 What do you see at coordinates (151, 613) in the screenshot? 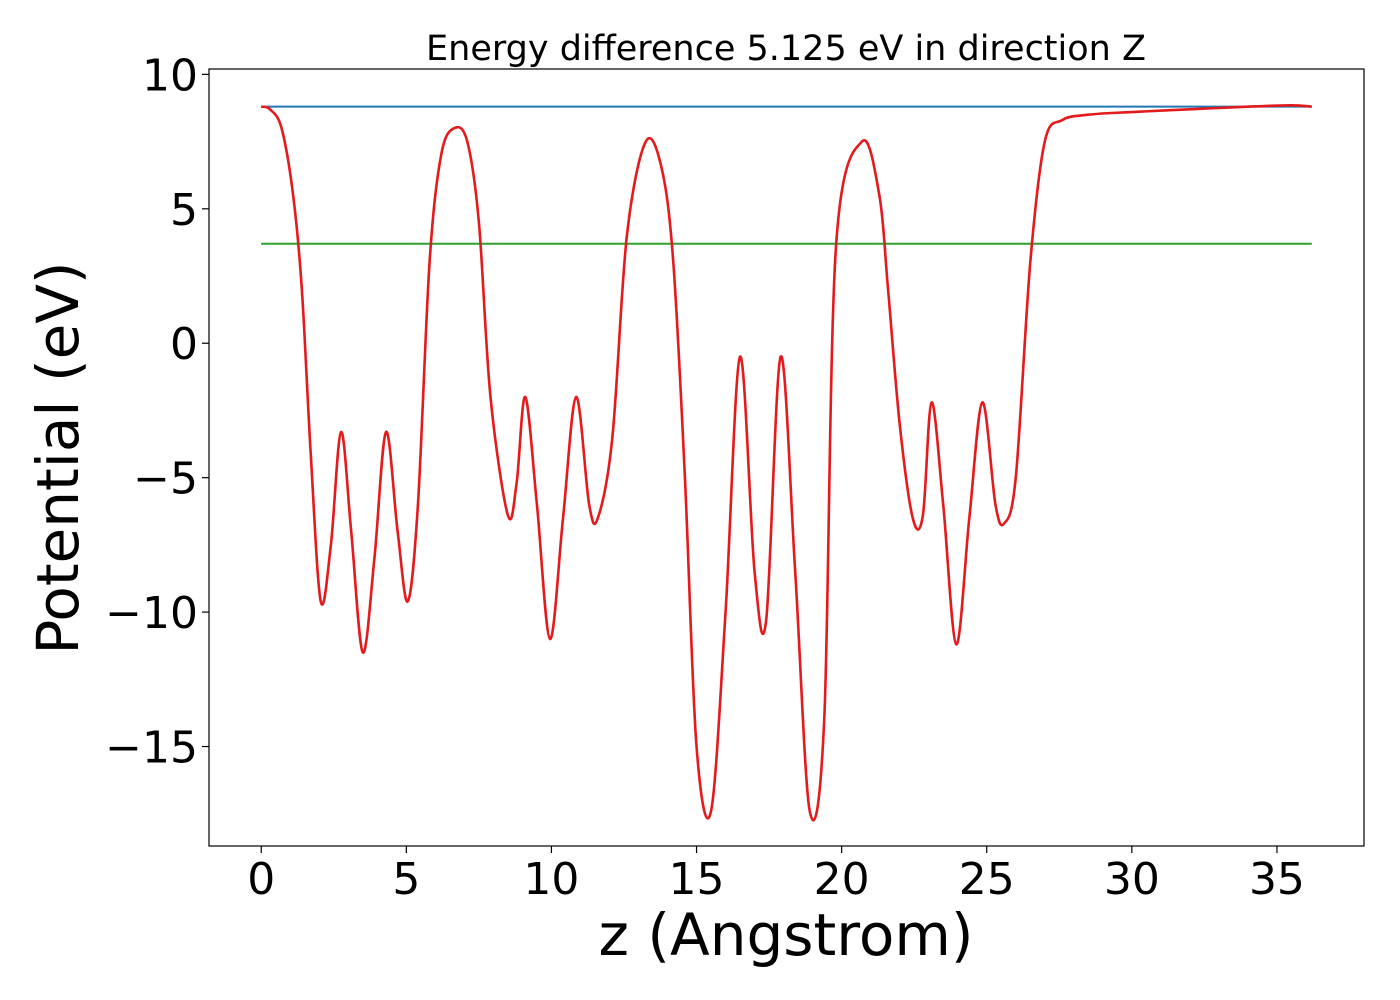
I see `y-tick-label: −10` at bounding box center [151, 613].